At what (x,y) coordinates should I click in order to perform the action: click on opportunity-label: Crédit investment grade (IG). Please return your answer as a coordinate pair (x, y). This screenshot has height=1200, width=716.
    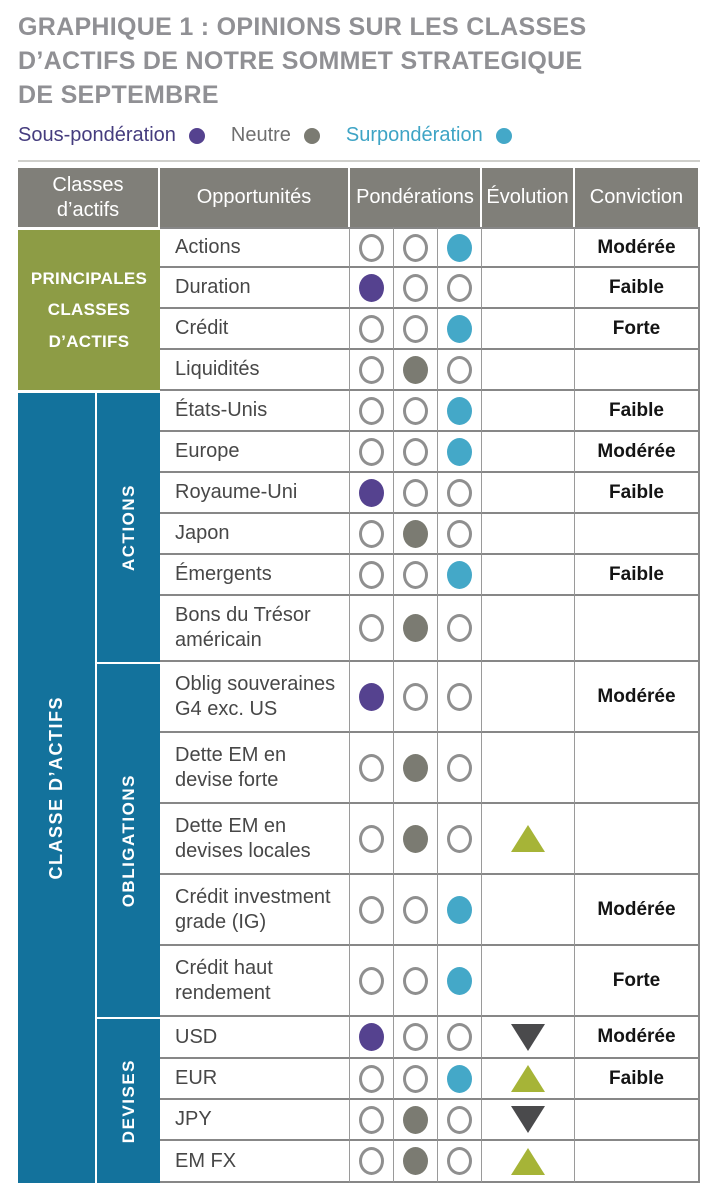
    Looking at the image, I should click on (253, 909).